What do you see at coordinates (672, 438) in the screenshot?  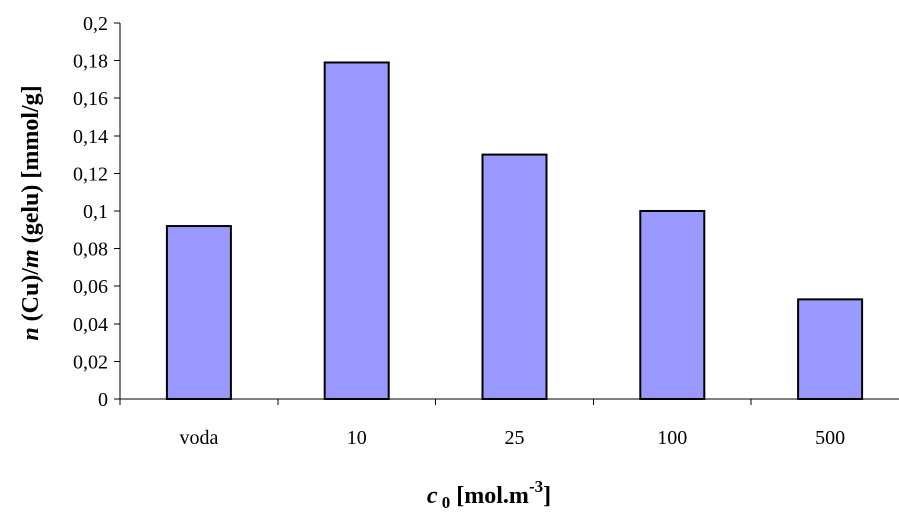 I see `x-category-label: 100` at bounding box center [672, 438].